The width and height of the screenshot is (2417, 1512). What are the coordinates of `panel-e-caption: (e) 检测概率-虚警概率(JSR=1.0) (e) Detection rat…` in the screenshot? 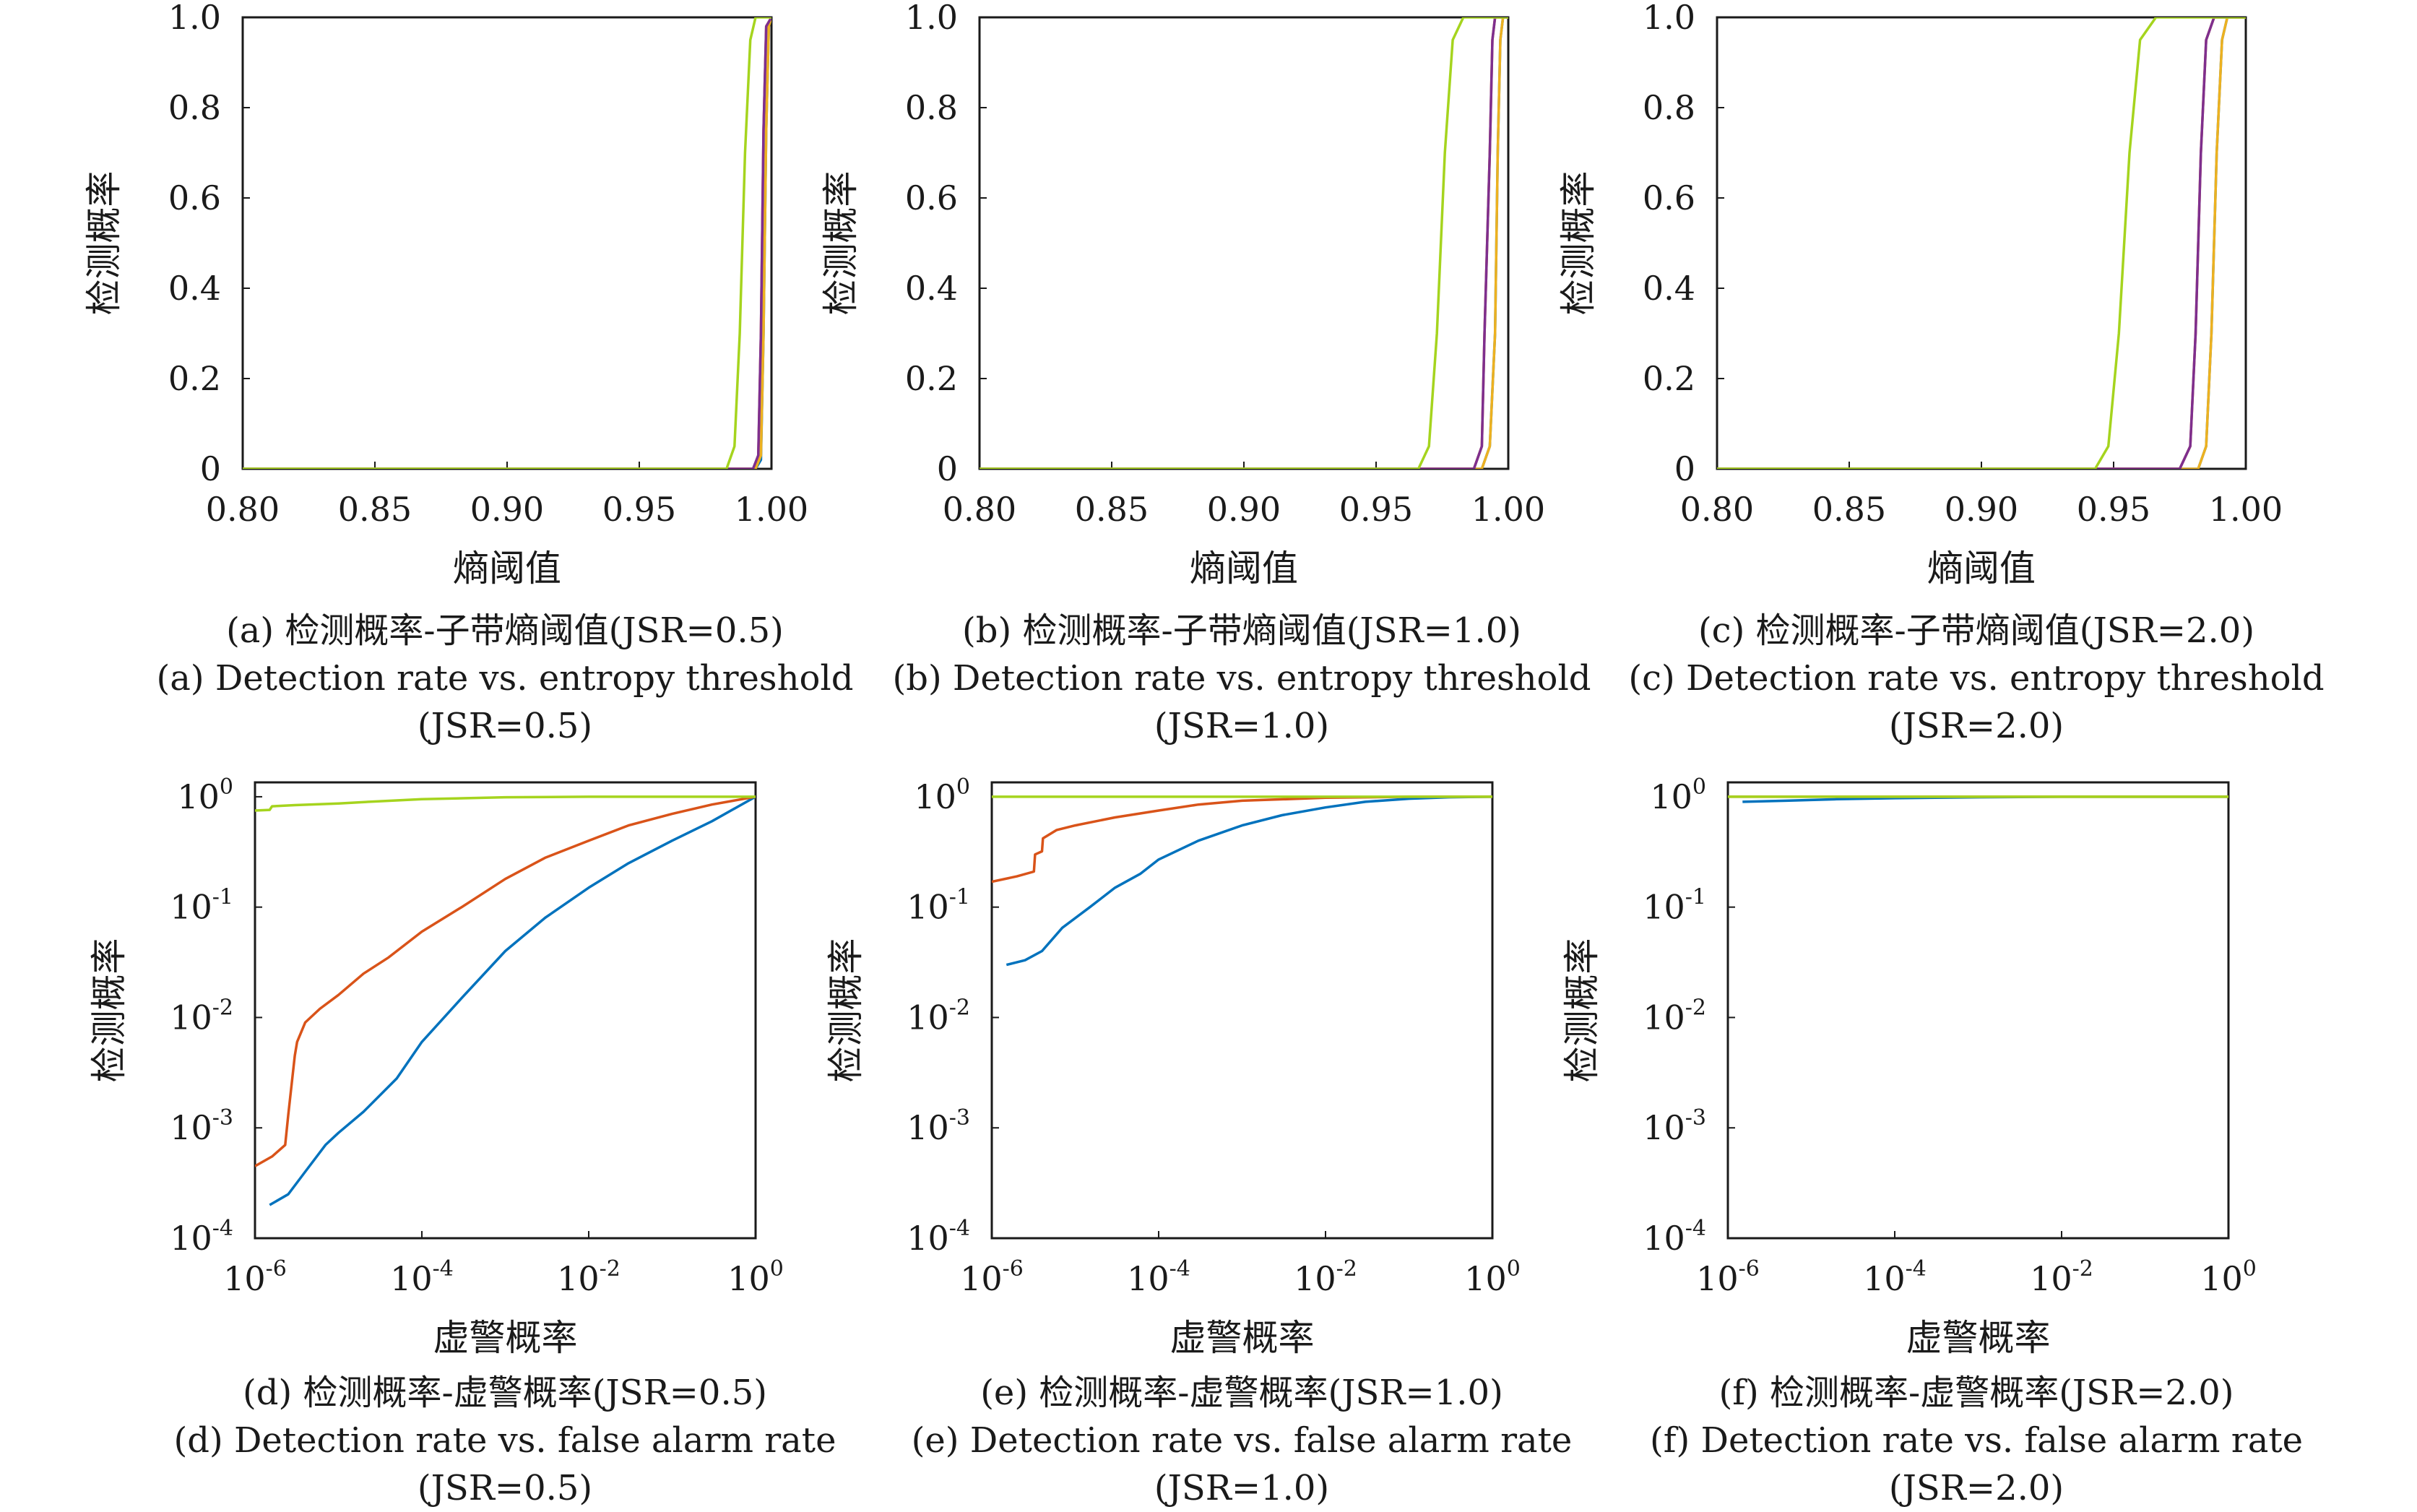 It's located at (1241, 1440).